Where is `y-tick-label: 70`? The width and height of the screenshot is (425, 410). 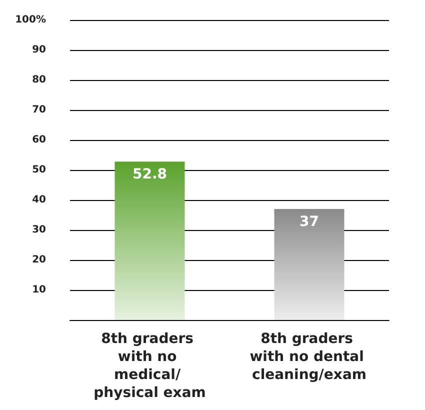
y-tick-label: 70 is located at coordinates (39, 110).